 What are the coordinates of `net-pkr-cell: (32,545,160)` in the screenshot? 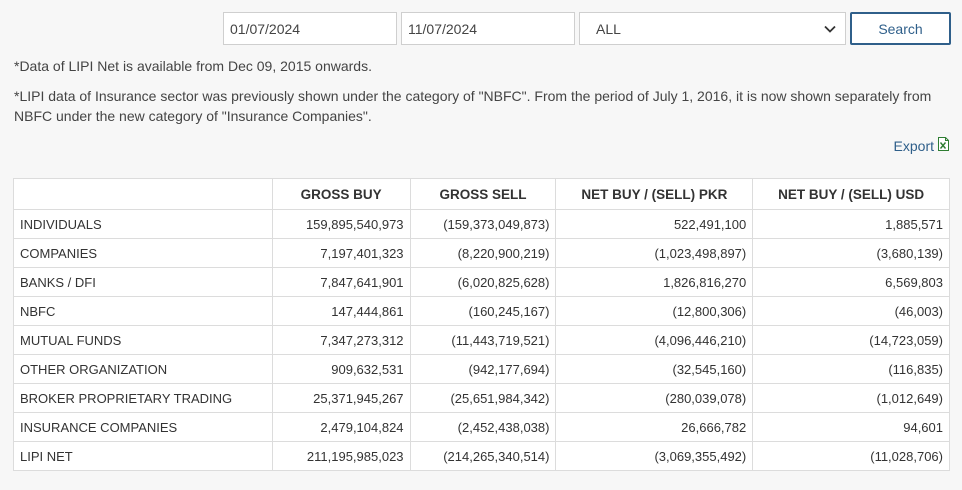 It's located at (654, 369).